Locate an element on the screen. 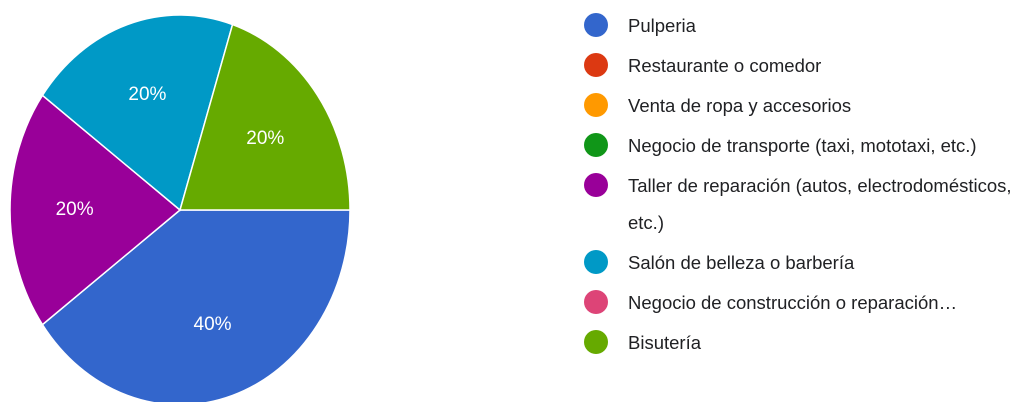  legend-item: Venta de ropa y accesorios is located at coordinates (804, 105).